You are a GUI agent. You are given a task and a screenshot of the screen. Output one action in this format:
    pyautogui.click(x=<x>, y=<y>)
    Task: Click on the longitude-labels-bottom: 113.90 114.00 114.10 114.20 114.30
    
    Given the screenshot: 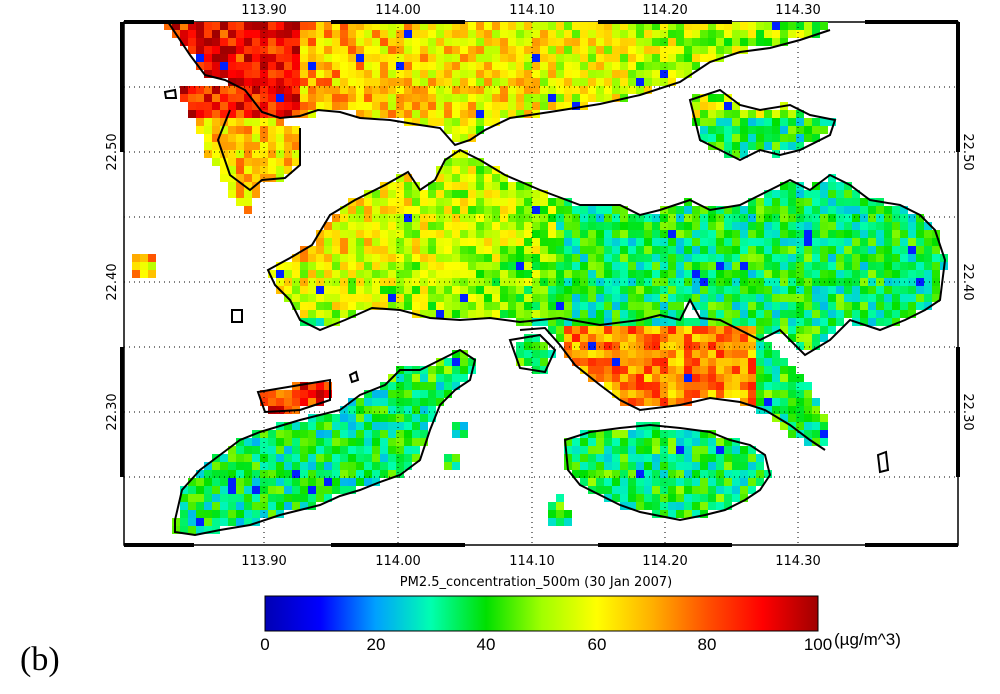 What is the action you would take?
    pyautogui.click(x=531, y=561)
    